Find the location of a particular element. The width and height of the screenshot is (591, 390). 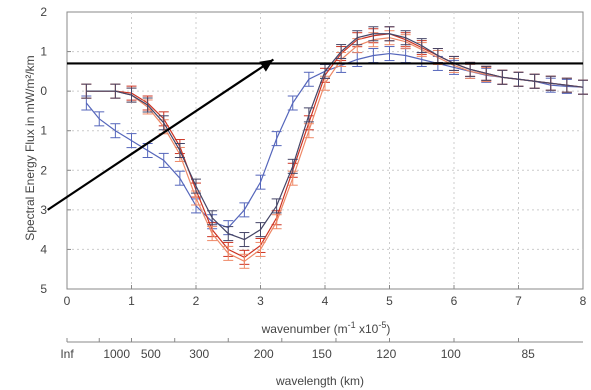

arrow-head is located at coordinates (266, 65).